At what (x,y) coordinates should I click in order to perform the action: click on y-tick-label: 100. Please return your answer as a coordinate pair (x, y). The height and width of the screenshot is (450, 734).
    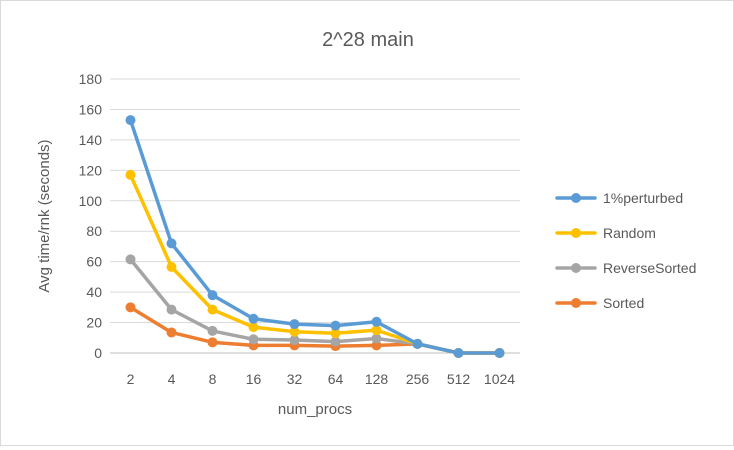
    Looking at the image, I should click on (91, 201).